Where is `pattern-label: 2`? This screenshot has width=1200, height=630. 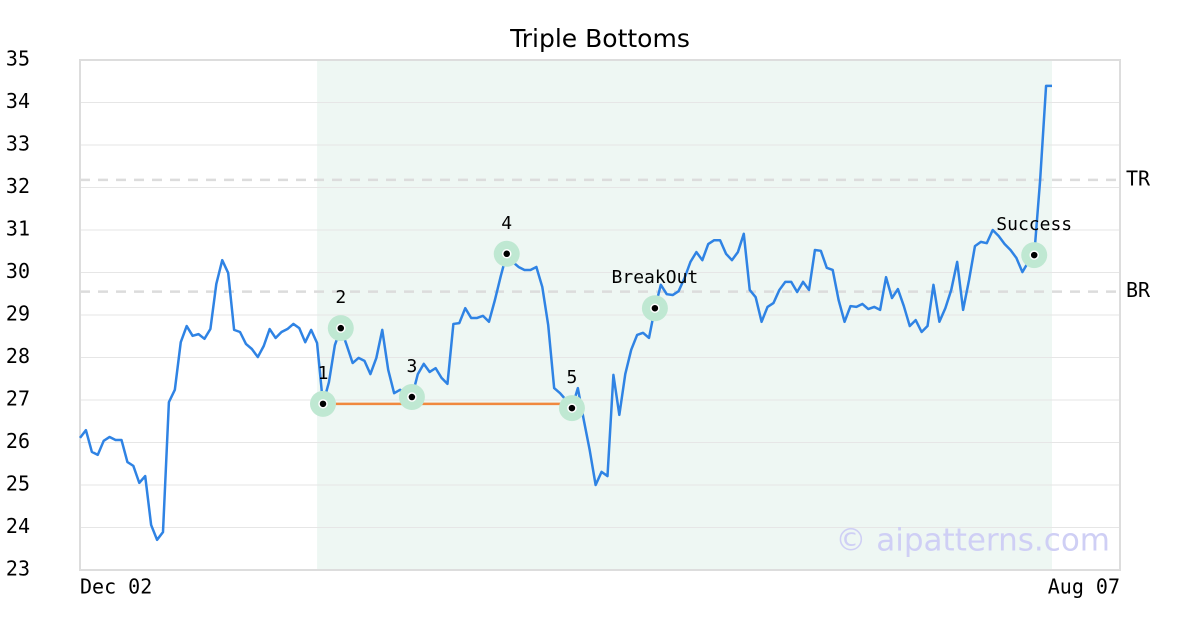 pattern-label: 2 is located at coordinates (340, 297).